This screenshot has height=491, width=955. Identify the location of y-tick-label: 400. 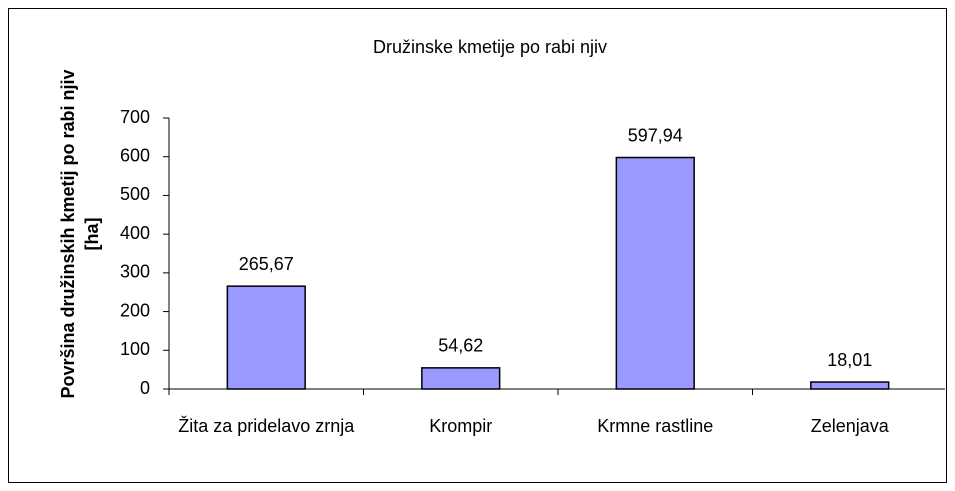
(135, 233).